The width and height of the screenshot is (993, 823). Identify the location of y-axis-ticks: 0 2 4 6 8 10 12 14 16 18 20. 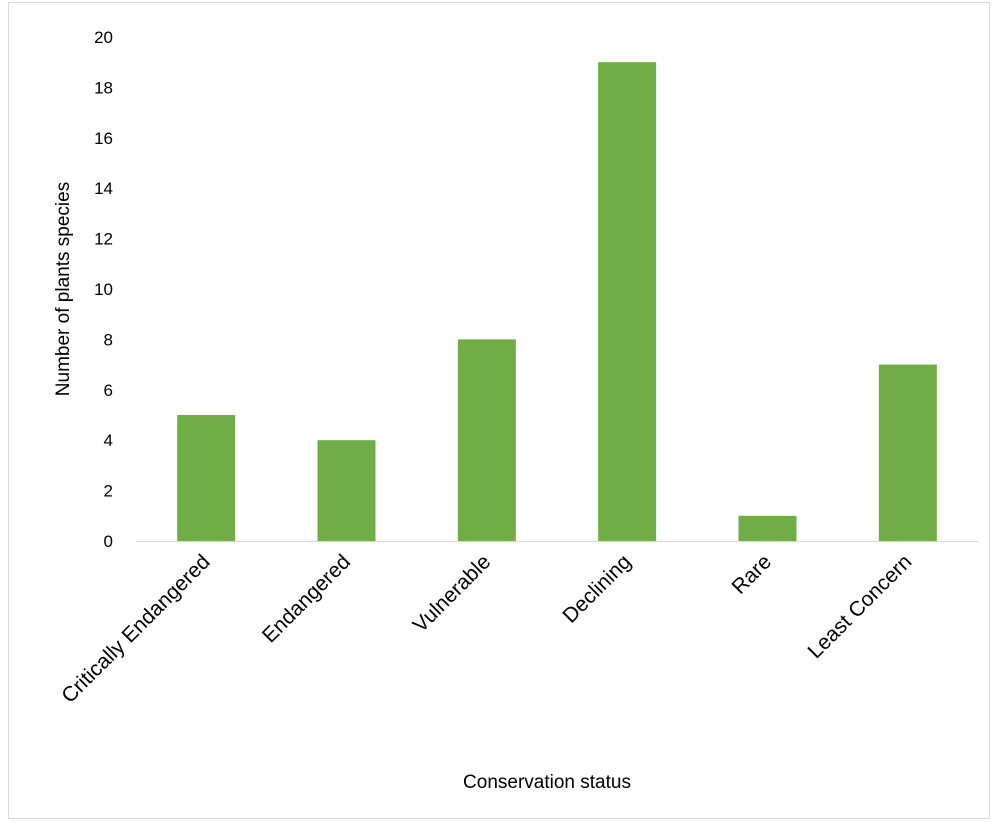
(103, 289).